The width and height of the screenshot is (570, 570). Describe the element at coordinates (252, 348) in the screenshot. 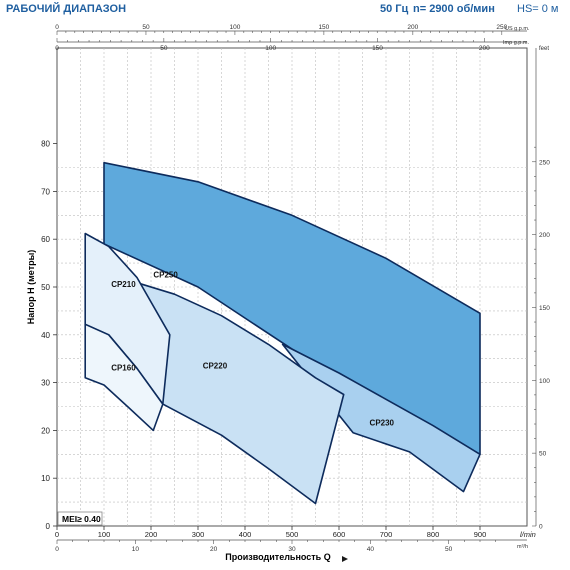

I see `series-labels: CP250 CP230 CP220 CP210 CP160` at that location.